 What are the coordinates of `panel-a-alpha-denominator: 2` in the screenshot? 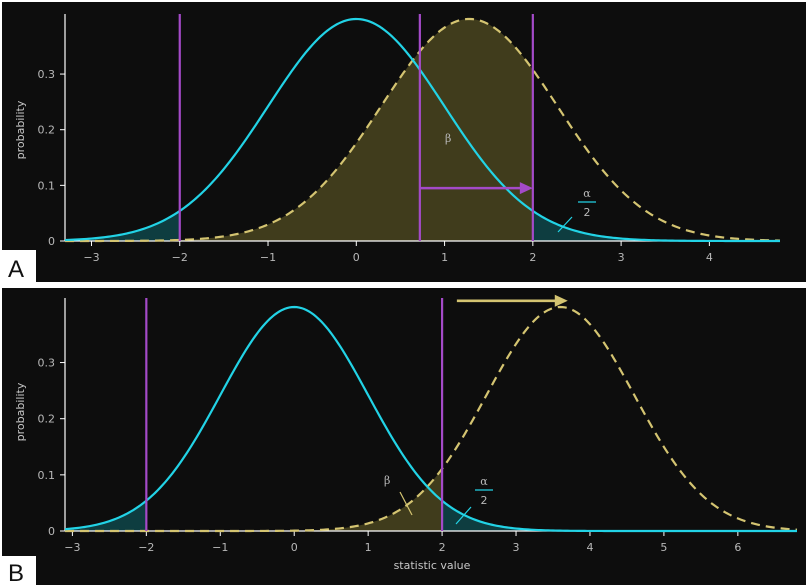 It's located at (587, 212).